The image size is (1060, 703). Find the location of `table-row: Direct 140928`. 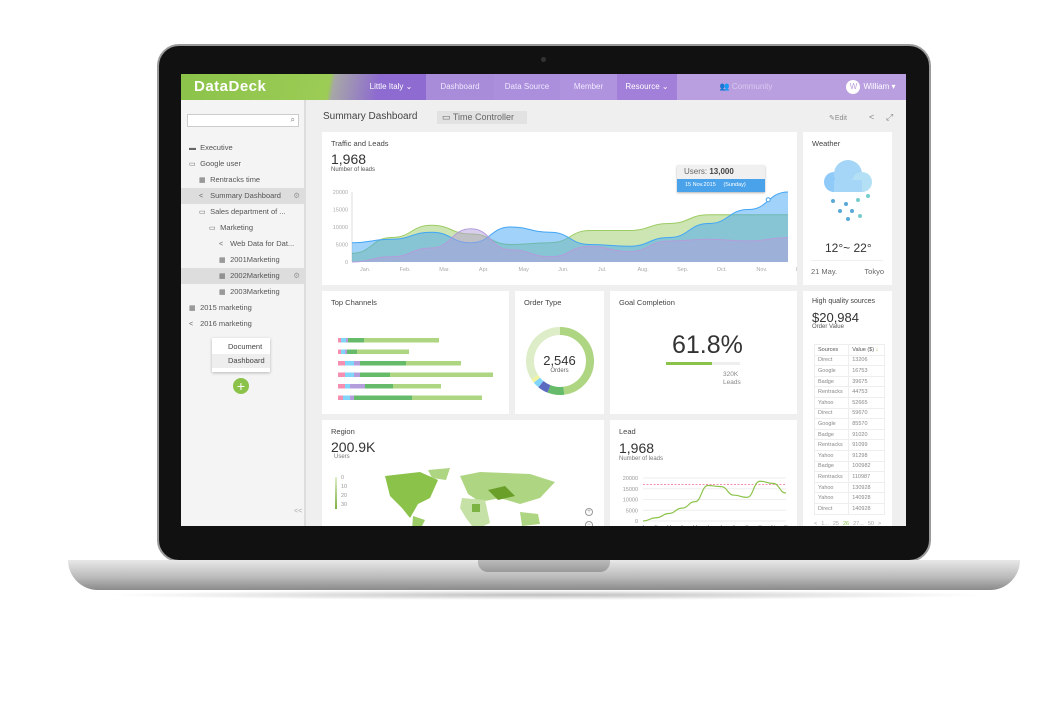

table-row: Direct 140928 is located at coordinates (849, 508).